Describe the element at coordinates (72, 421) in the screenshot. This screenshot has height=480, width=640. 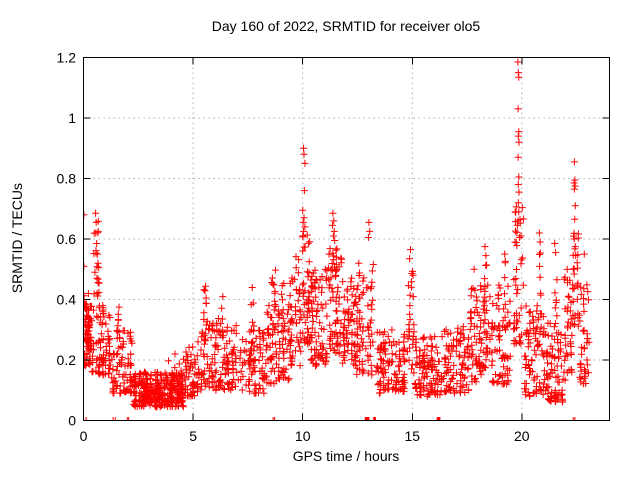
I see `y-tick-label: 0` at that location.